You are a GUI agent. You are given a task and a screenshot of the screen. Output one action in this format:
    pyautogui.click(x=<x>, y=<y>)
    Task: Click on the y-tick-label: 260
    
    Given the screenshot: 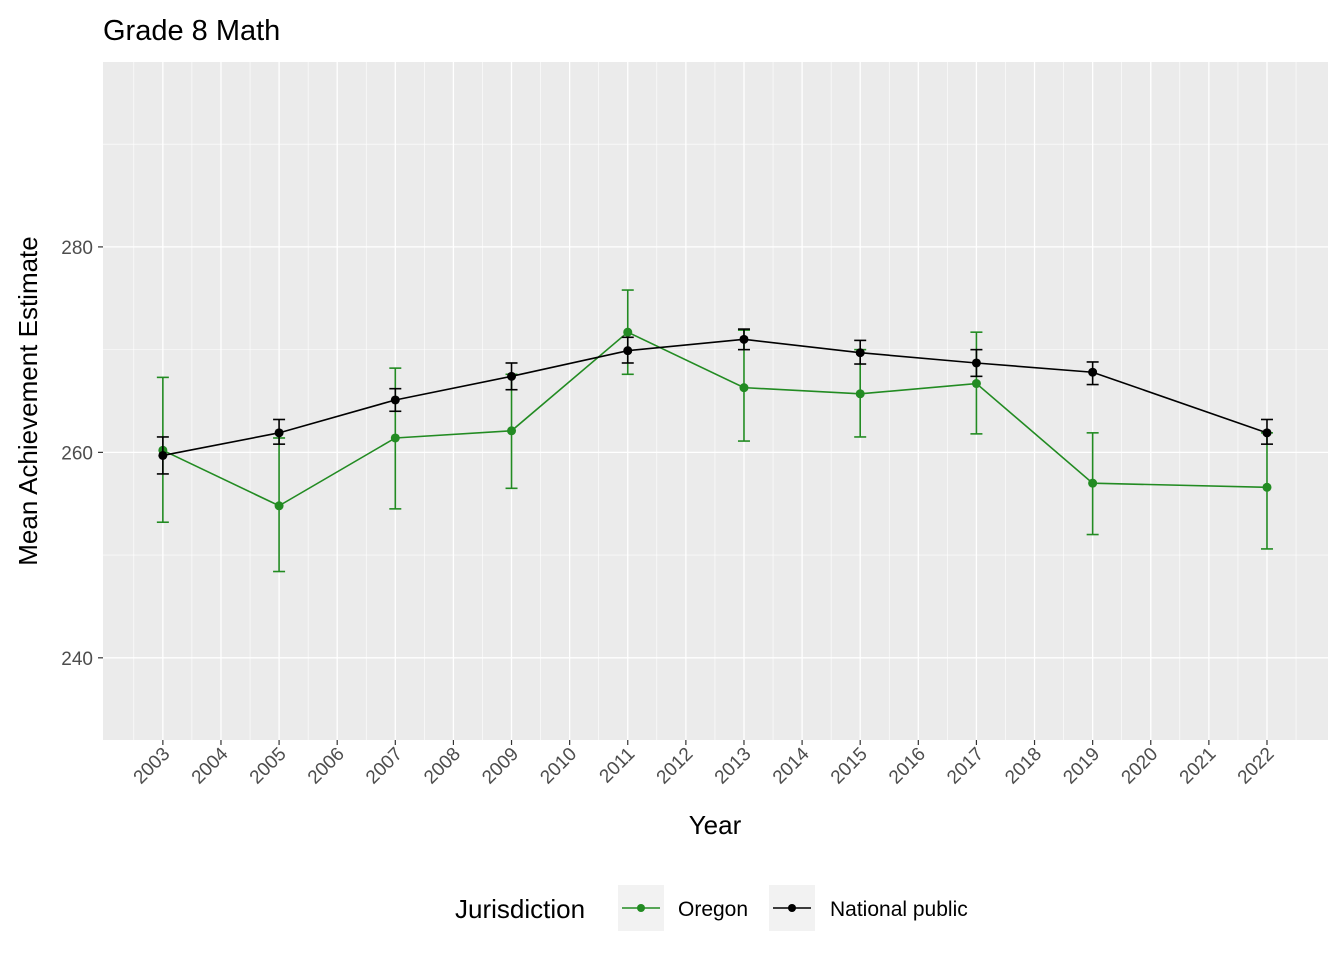 What is the action you would take?
    pyautogui.click(x=77, y=453)
    